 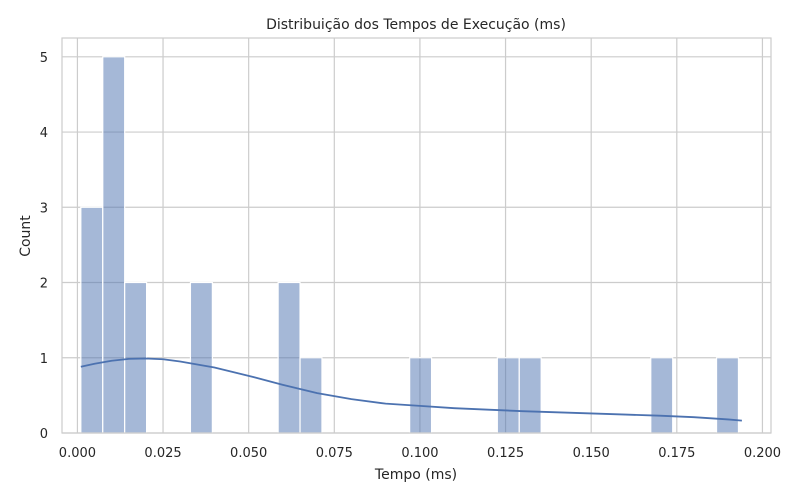 I want to click on y-tick-label: 1, so click(x=44, y=359).